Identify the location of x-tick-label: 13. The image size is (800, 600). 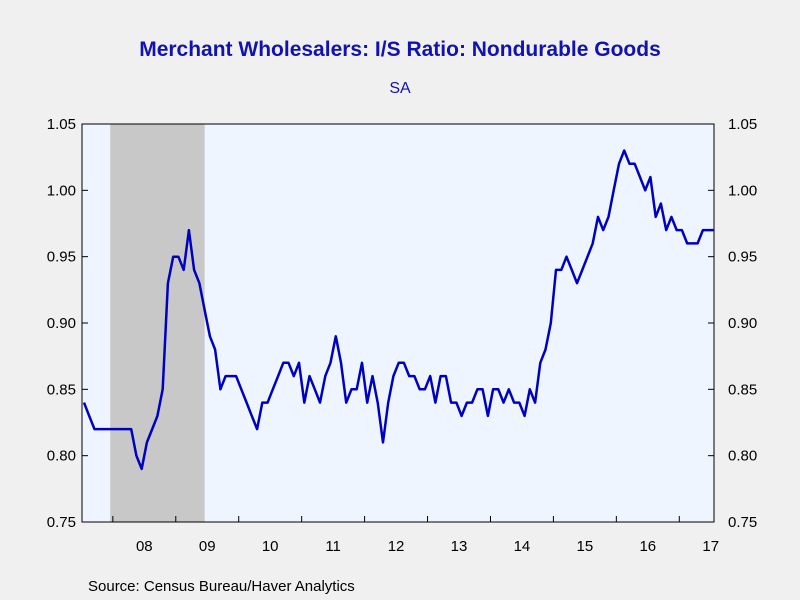
(459, 546).